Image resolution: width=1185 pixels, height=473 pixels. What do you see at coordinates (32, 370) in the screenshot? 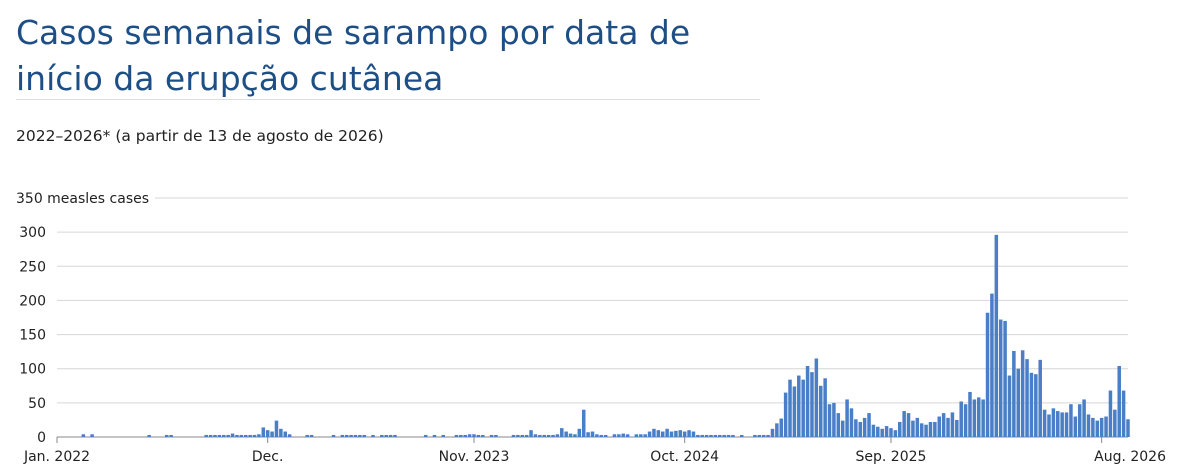
I see `y-tick-label: 100` at bounding box center [32, 370].